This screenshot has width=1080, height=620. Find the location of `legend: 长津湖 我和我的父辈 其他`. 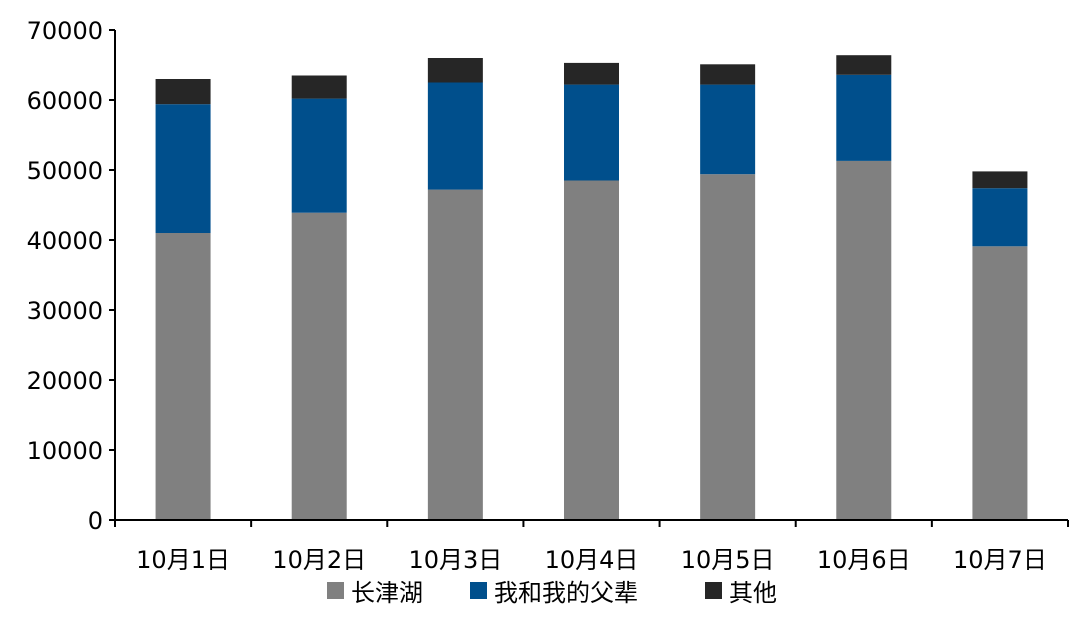

legend: 长津湖 我和我的父辈 其他 is located at coordinates (552, 593).